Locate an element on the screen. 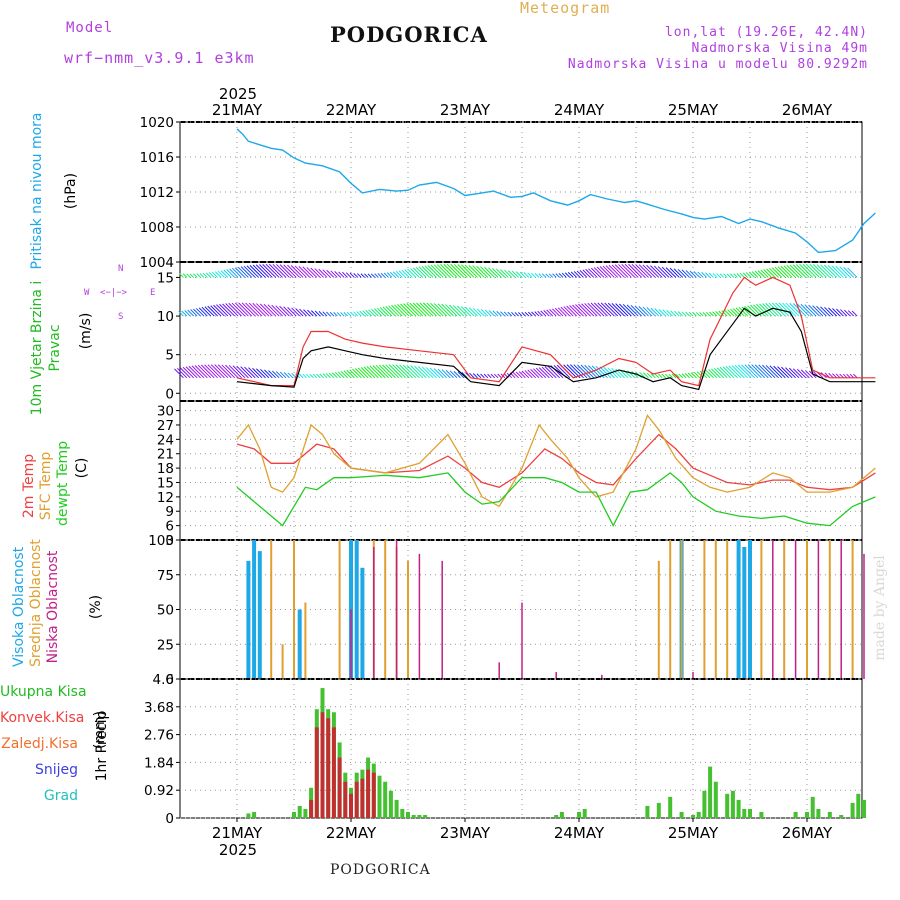 Image resolution: width=900 pixels, height=900 pixels. y-tick-label: 1008 is located at coordinates (157, 228).